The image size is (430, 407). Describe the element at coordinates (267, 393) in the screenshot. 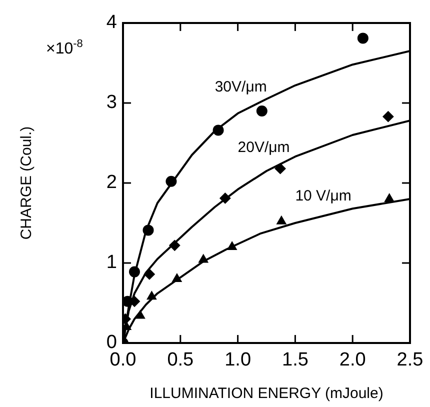

I see `x-axis-title: ILLUMINATION ENERGY (mJoule)` at that location.